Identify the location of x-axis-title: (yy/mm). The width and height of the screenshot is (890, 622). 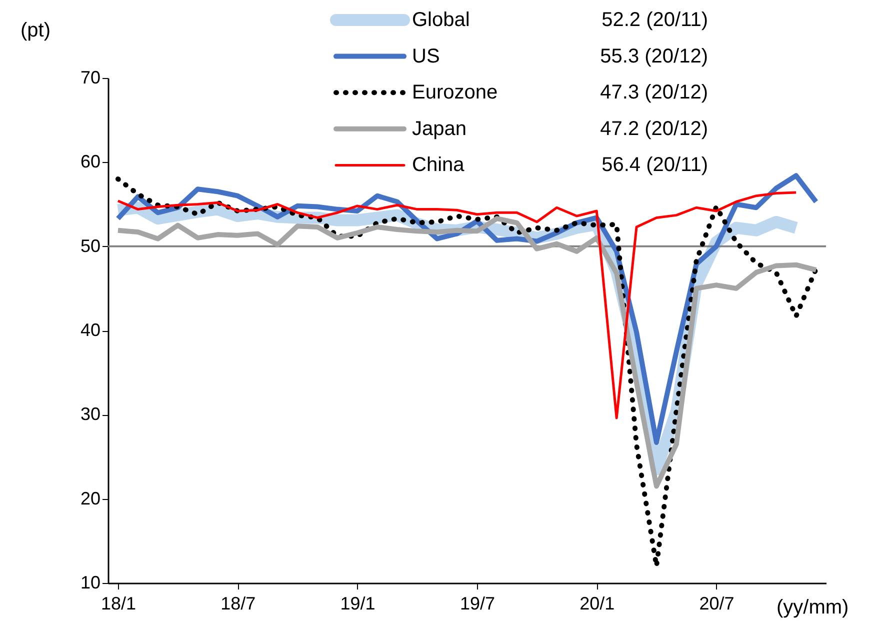
(812, 607).